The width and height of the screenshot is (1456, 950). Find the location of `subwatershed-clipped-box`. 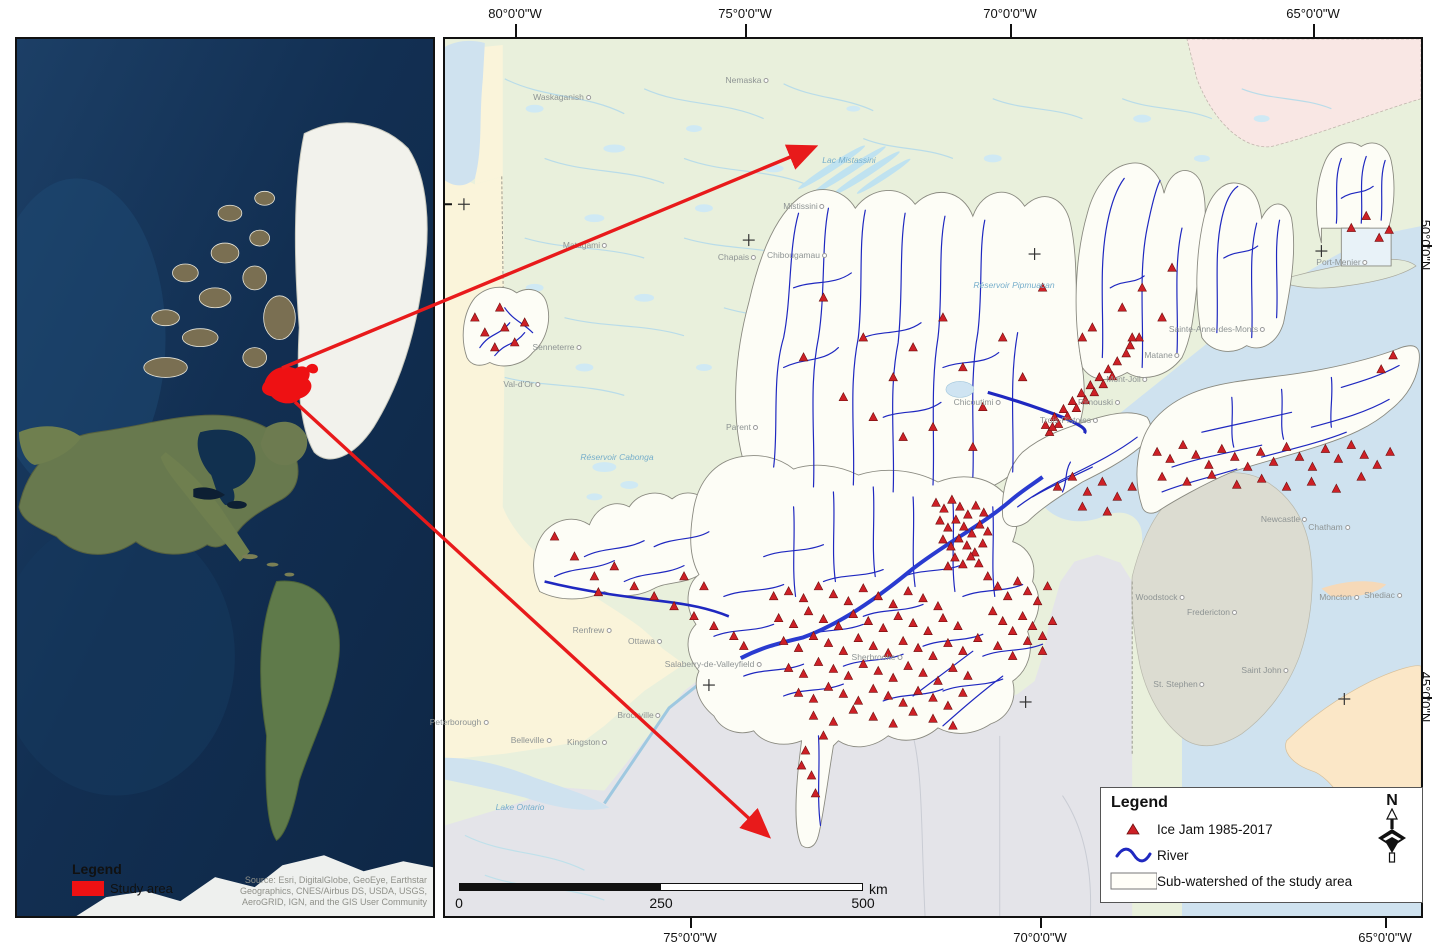

subwatershed-clipped-box is located at coordinates (1366, 247).